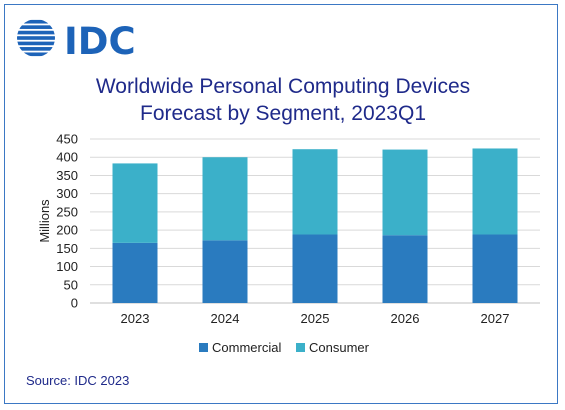  What do you see at coordinates (315, 192) in the screenshot?
I see `bar-consumer-2025` at bounding box center [315, 192].